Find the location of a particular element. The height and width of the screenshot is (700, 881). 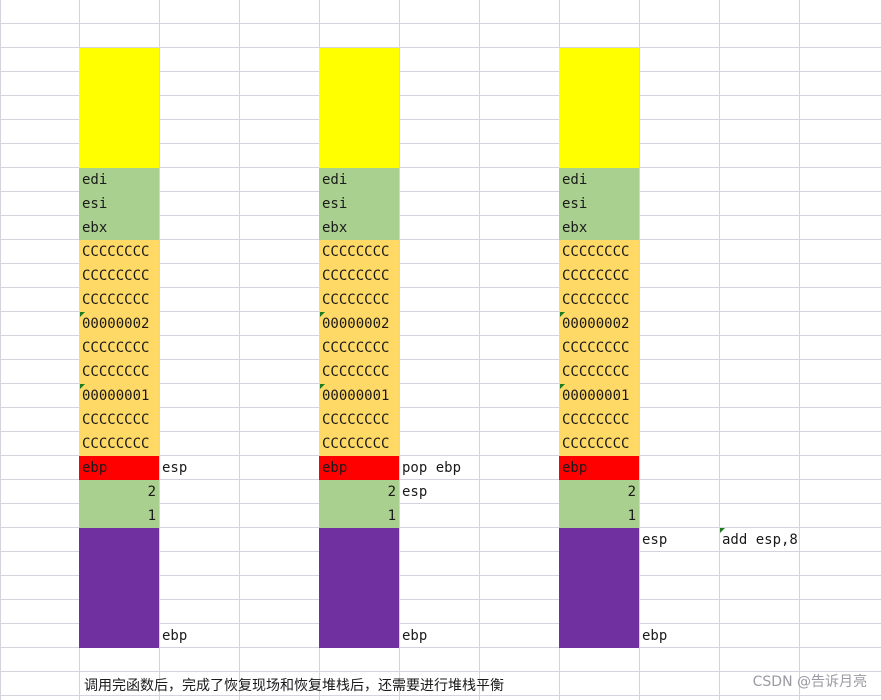

add-esp-instruction: add esp,8 is located at coordinates (760, 540).